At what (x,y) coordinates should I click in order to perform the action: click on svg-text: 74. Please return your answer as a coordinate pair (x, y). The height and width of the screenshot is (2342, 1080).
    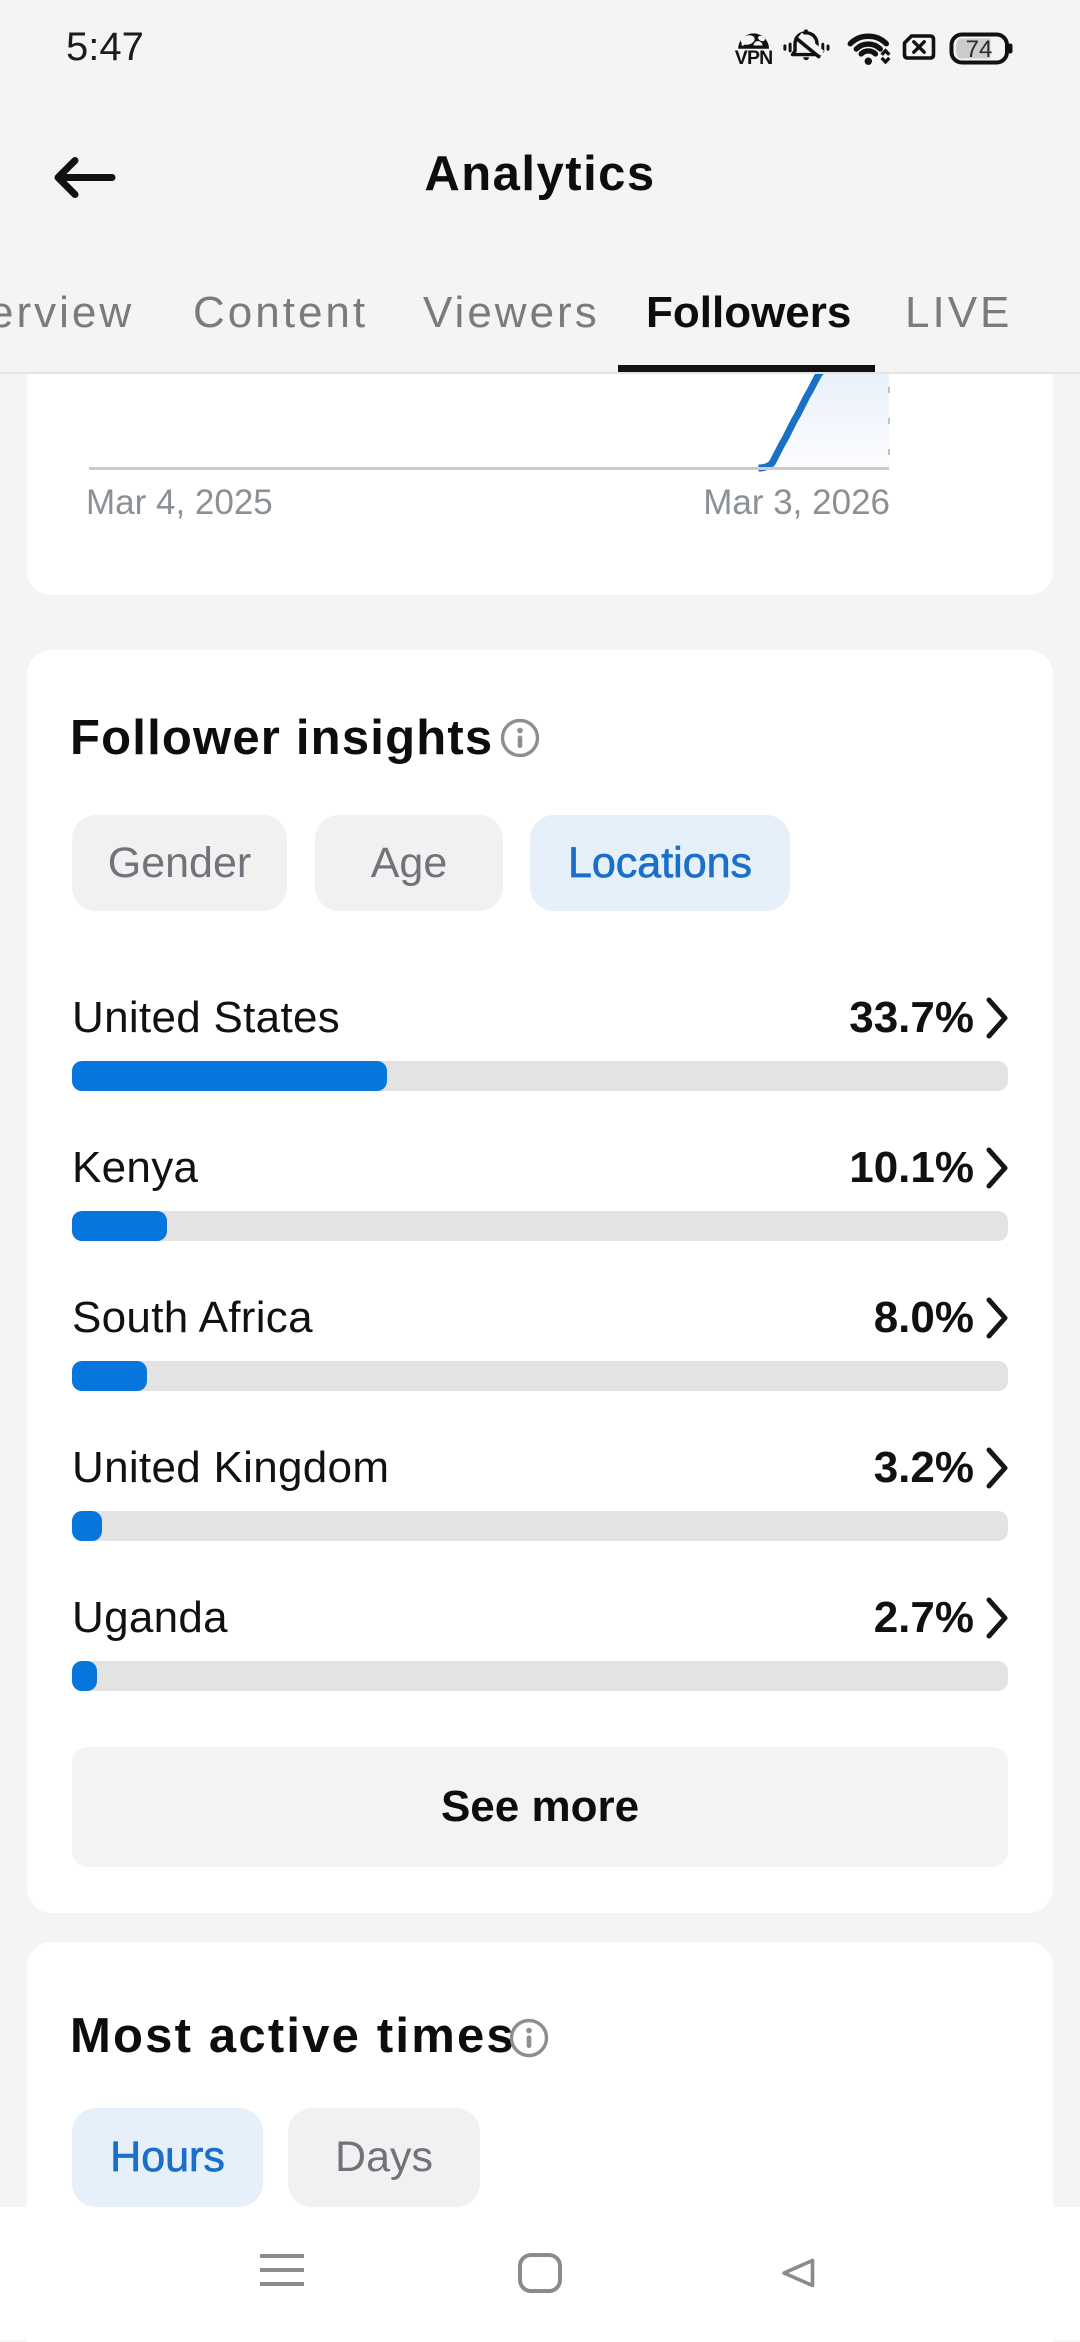
    Looking at the image, I should click on (979, 49).